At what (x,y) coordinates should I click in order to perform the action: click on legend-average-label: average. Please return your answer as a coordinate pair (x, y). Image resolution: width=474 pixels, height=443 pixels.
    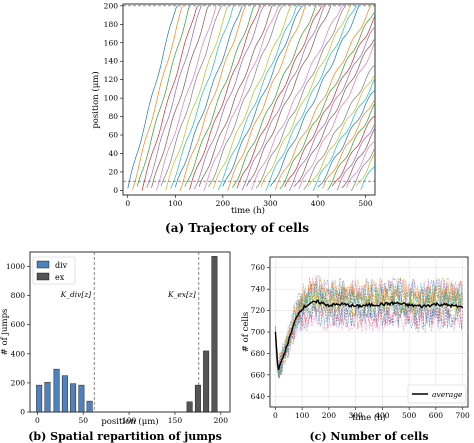
    Looking at the image, I should click on (447, 394).